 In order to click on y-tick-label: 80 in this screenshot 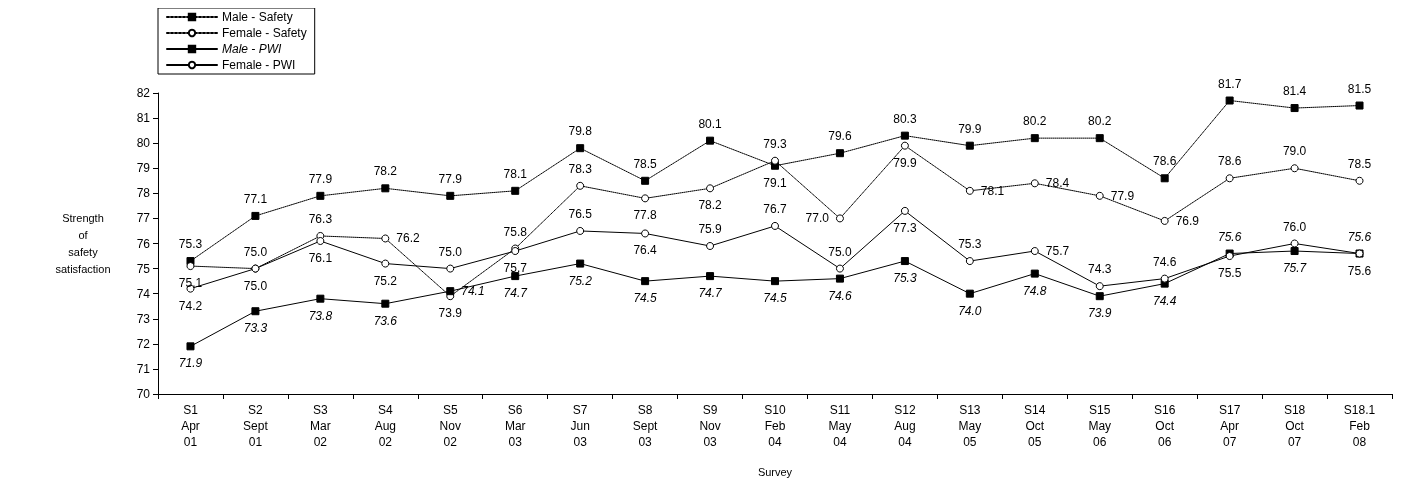, I will do `click(143, 143)`.